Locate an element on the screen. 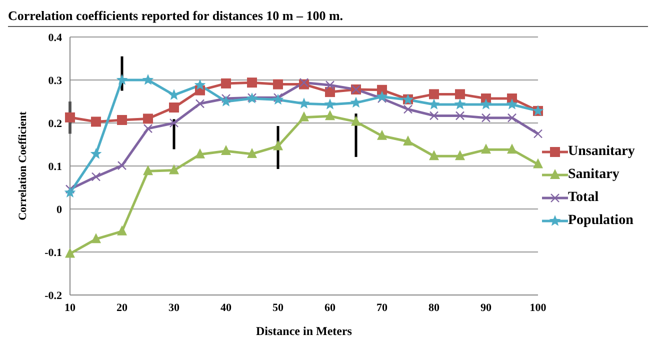 The height and width of the screenshot is (348, 657). x-tick-label: 90 is located at coordinates (486, 308).